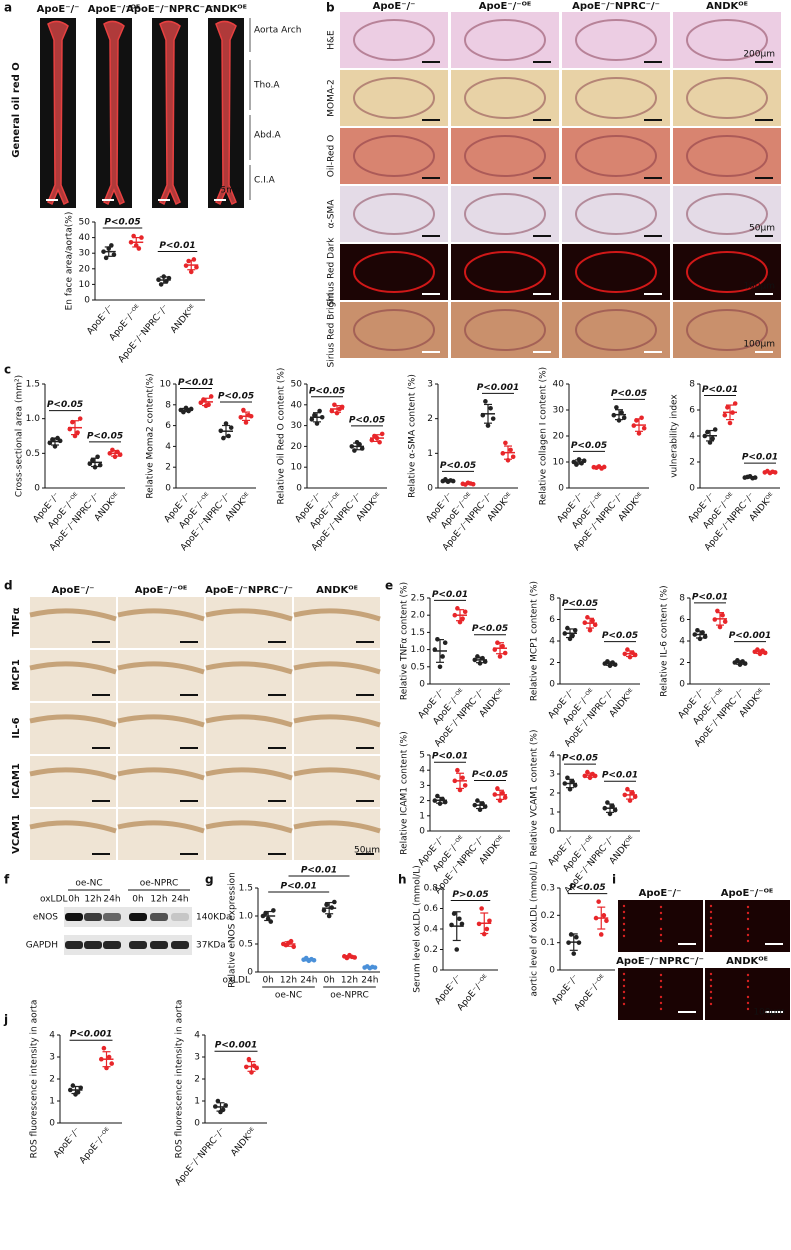 This screenshot has height=1250, width=791. Describe the element at coordinates (297, 426) in the screenshot. I see `y-tick-label: 30` at that location.